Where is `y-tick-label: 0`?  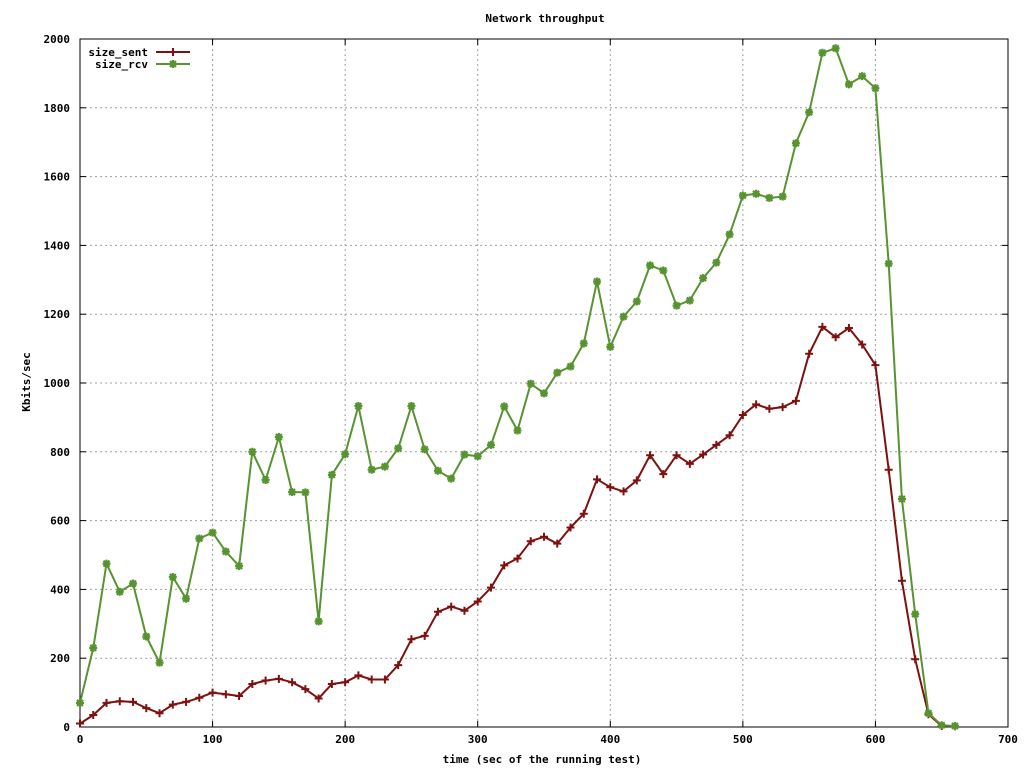
y-tick-label: 0 is located at coordinates (66, 727).